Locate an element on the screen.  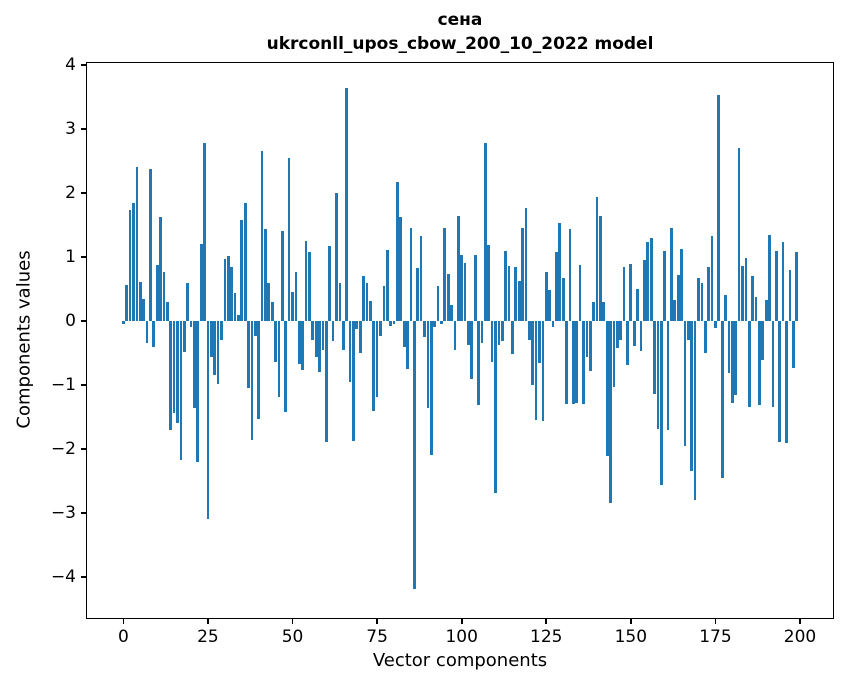
x-tick-label: 0 is located at coordinates (123, 637).